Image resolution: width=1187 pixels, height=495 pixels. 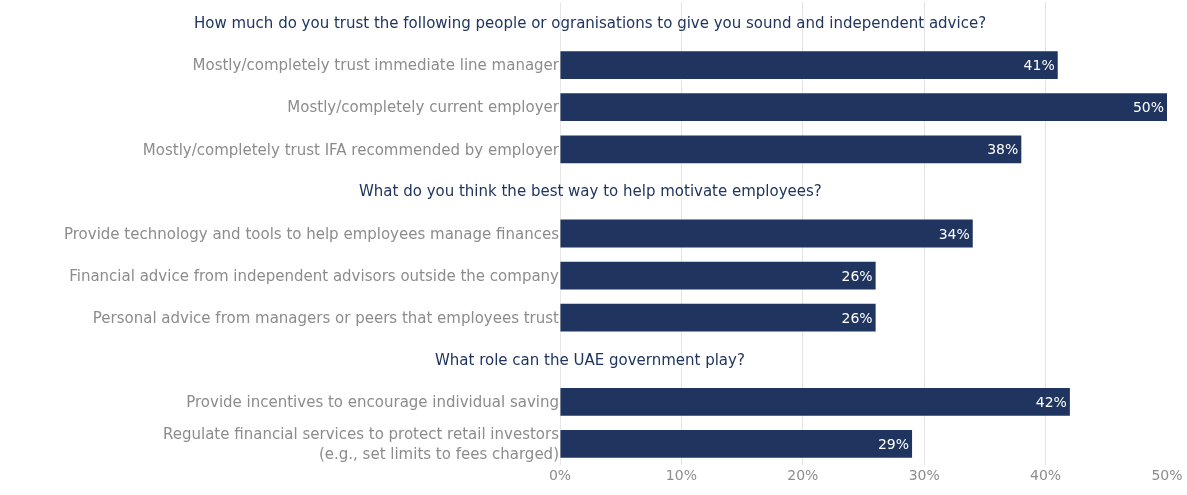 I want to click on data-label: 38%, so click(x=1003, y=149).